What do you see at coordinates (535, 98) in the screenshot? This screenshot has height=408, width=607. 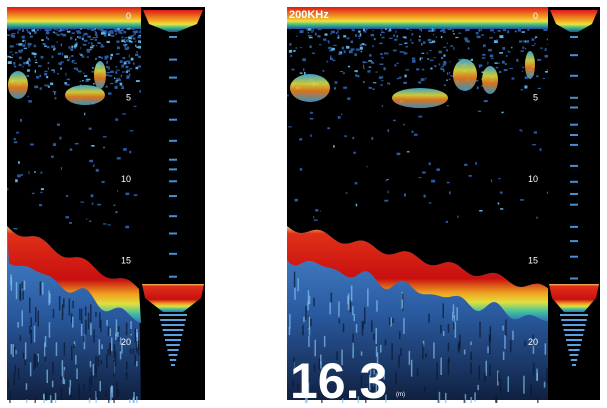 I see `depth-label: 5` at bounding box center [535, 98].